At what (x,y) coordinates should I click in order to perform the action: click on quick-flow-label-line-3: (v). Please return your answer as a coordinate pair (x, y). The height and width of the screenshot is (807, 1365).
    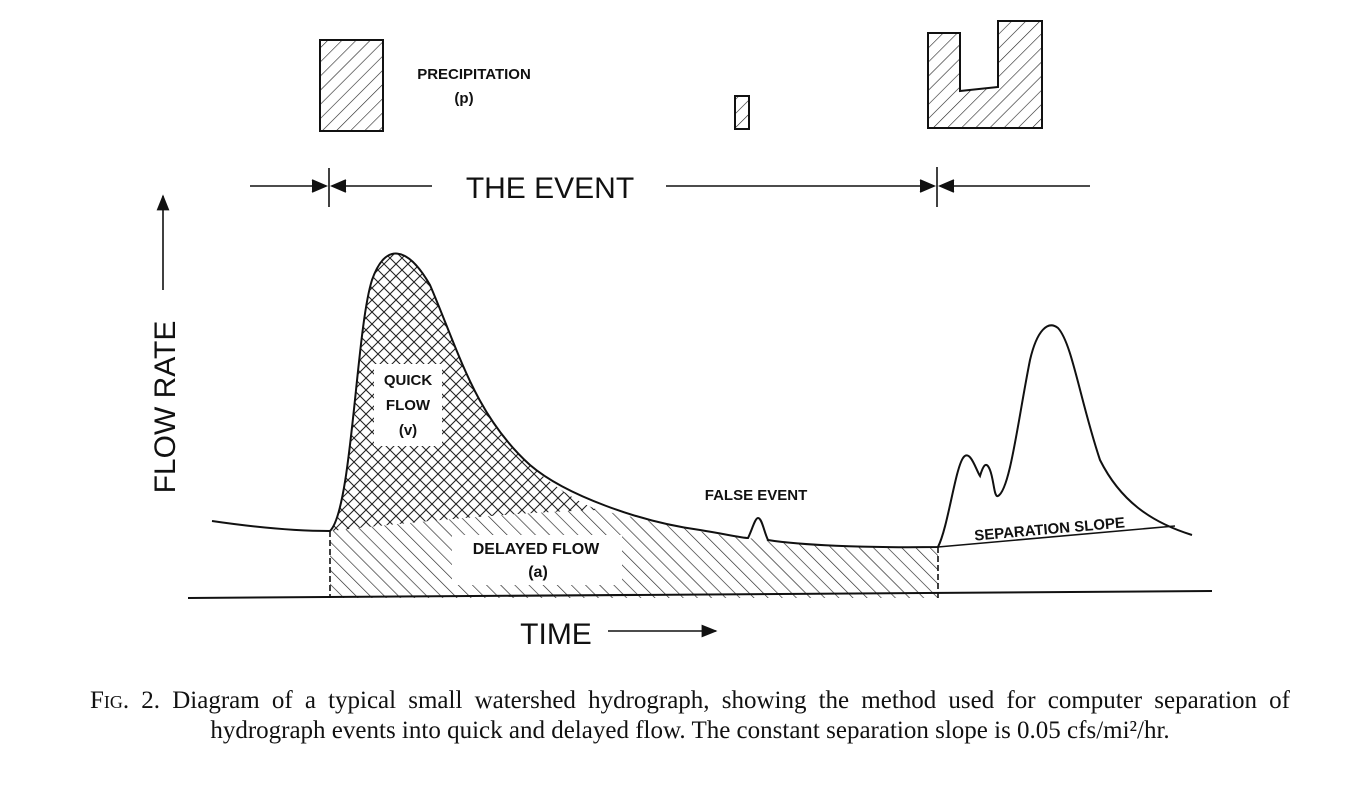
    Looking at the image, I should click on (408, 430).